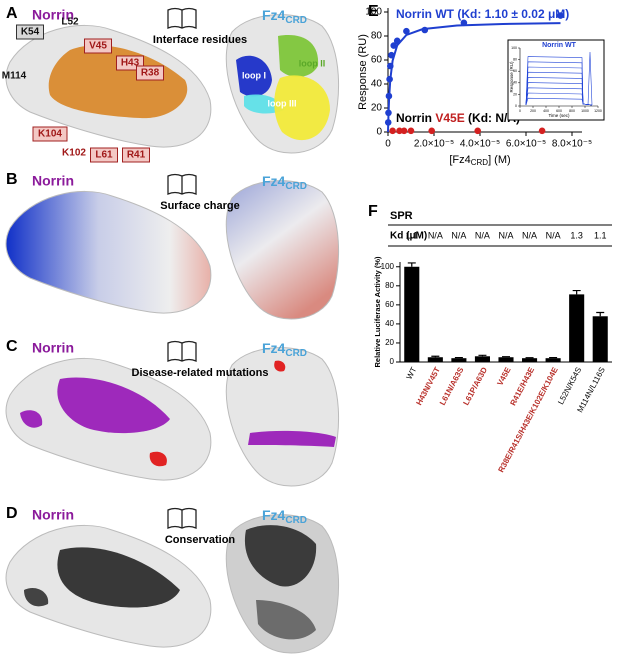 The image size is (617, 659). Describe the element at coordinates (401, 216) in the screenshot. I see `spr-title: SPR` at that location.